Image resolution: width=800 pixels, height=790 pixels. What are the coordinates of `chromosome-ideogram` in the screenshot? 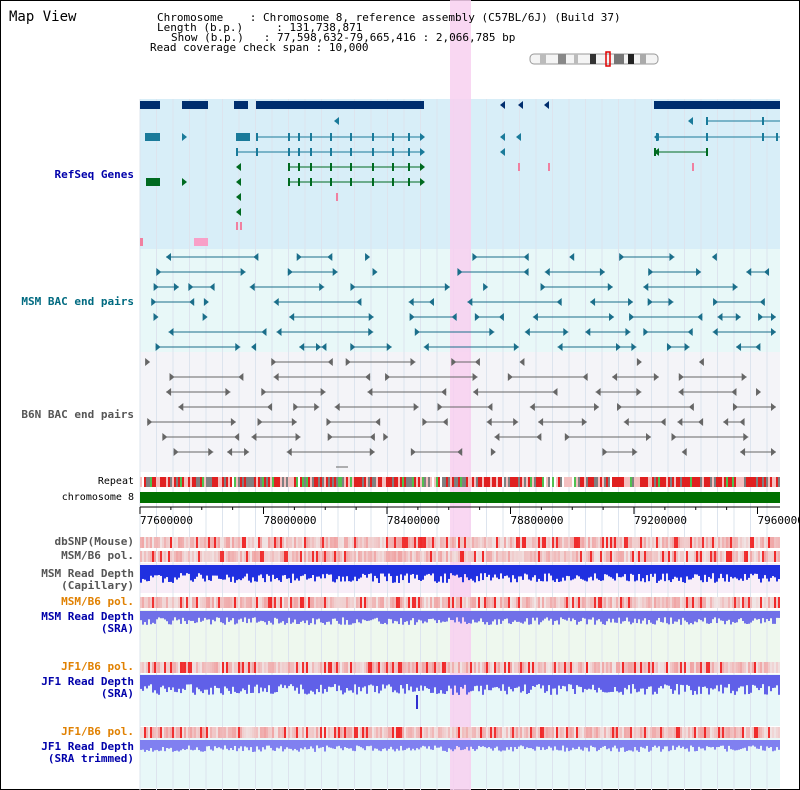 It's located at (594, 59).